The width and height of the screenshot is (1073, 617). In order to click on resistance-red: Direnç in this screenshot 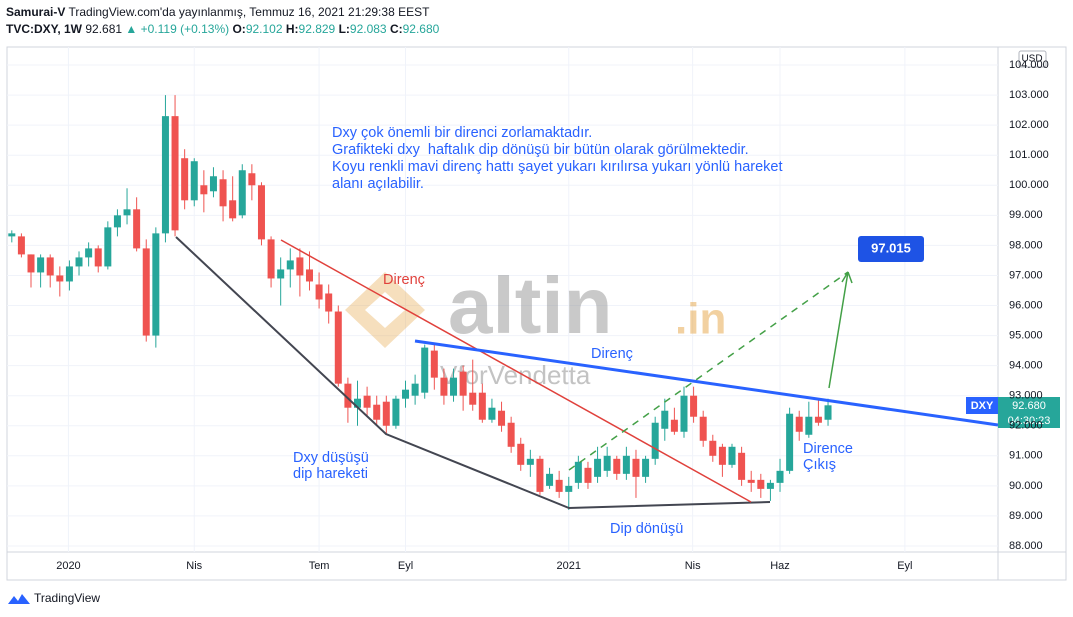, I will do `click(404, 280)`.